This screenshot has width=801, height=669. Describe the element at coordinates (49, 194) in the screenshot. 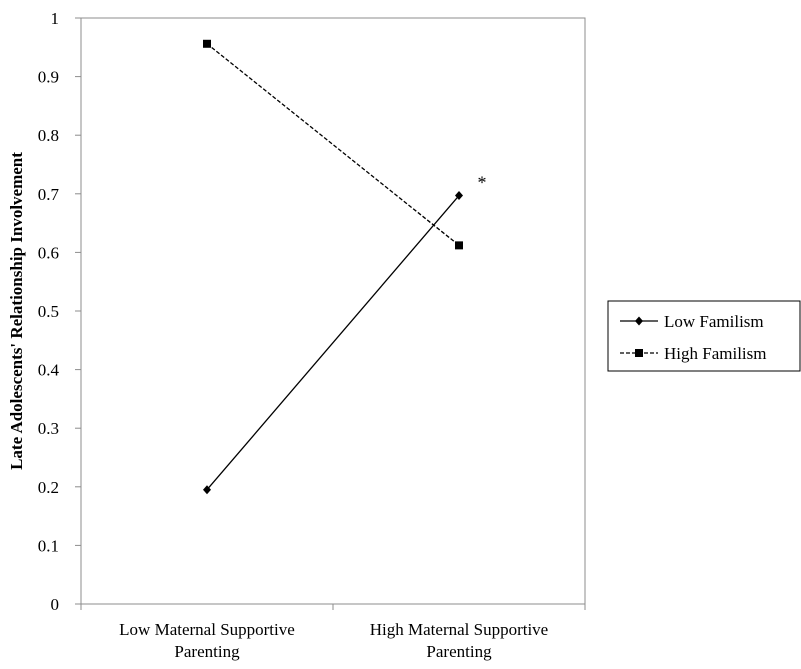

I see `y-tick-label: 0.7` at that location.